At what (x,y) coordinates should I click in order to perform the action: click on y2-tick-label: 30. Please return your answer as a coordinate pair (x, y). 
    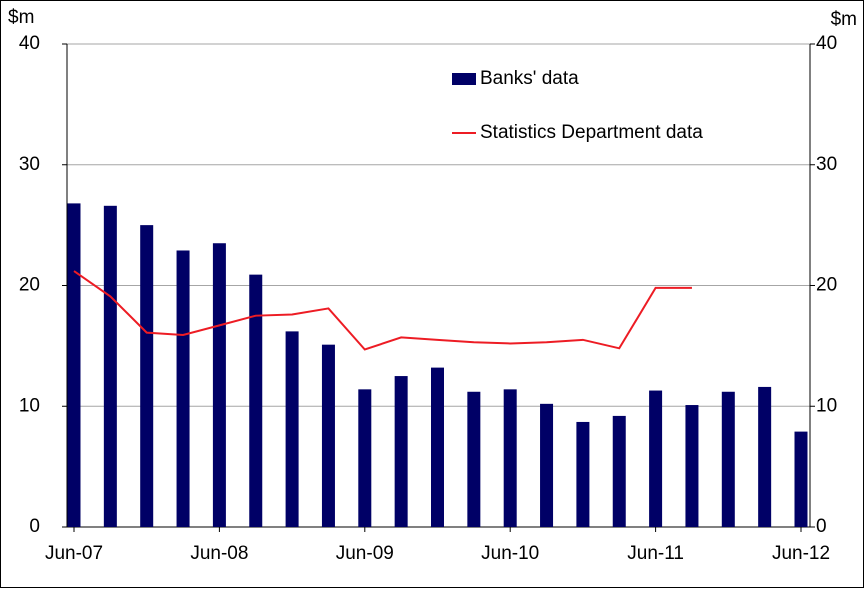
    Looking at the image, I should click on (826, 164).